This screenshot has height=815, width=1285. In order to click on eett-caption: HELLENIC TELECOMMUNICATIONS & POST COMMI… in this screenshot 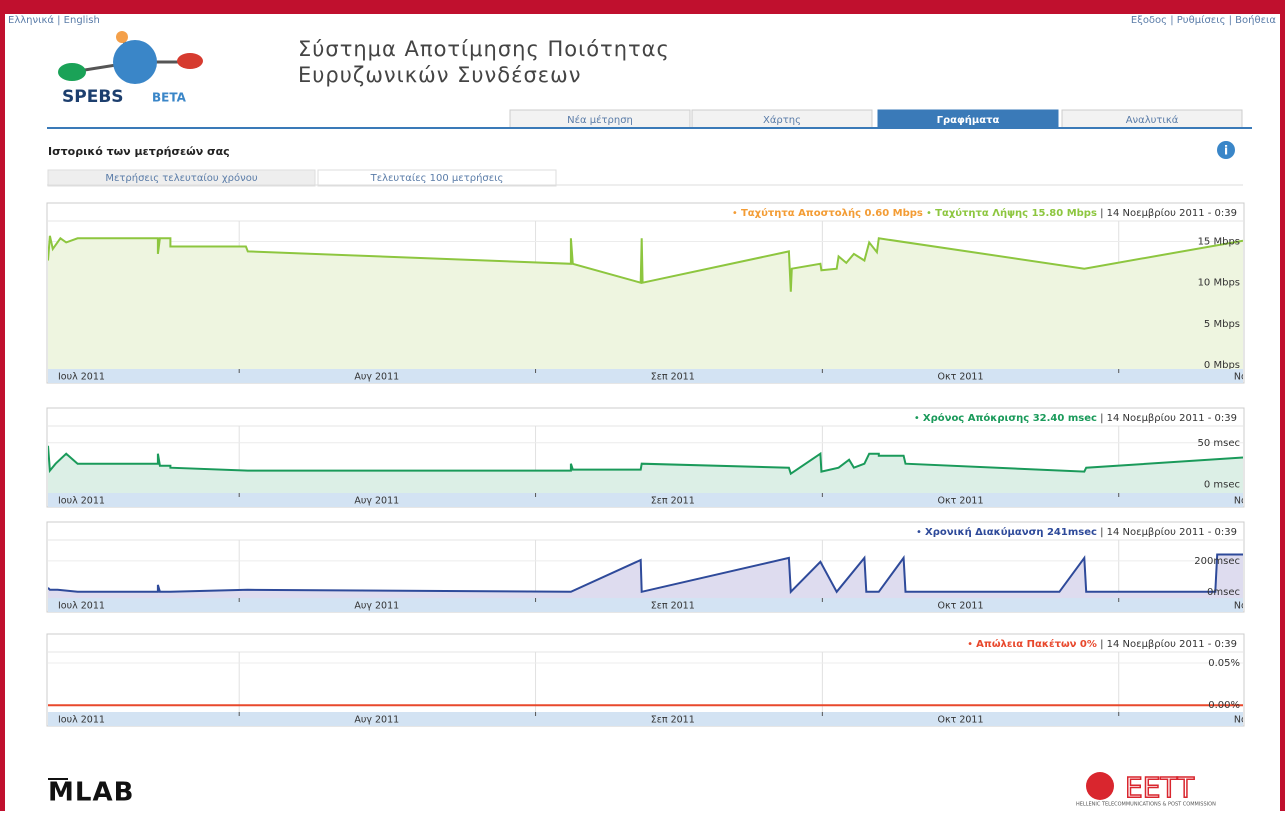, I will do `click(1146, 805)`.